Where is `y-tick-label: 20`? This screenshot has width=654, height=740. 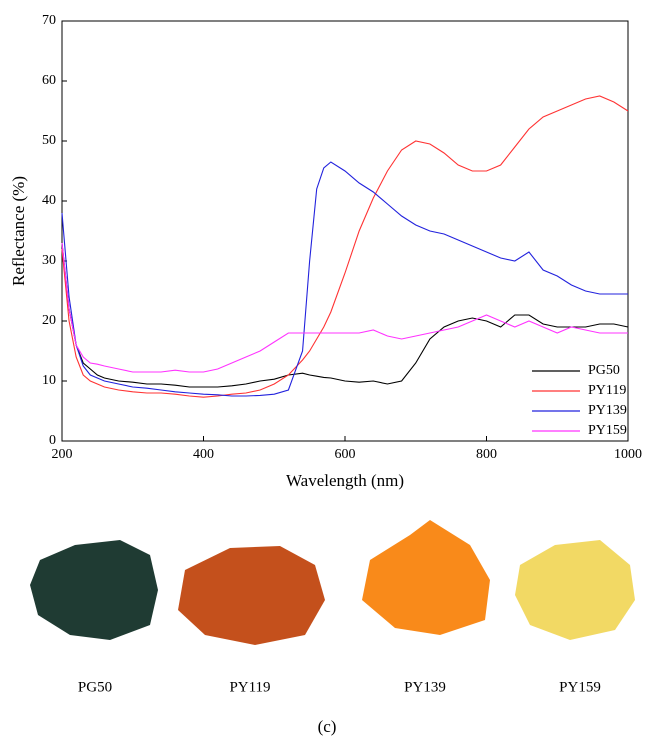 y-tick-label: 20 is located at coordinates (49, 320).